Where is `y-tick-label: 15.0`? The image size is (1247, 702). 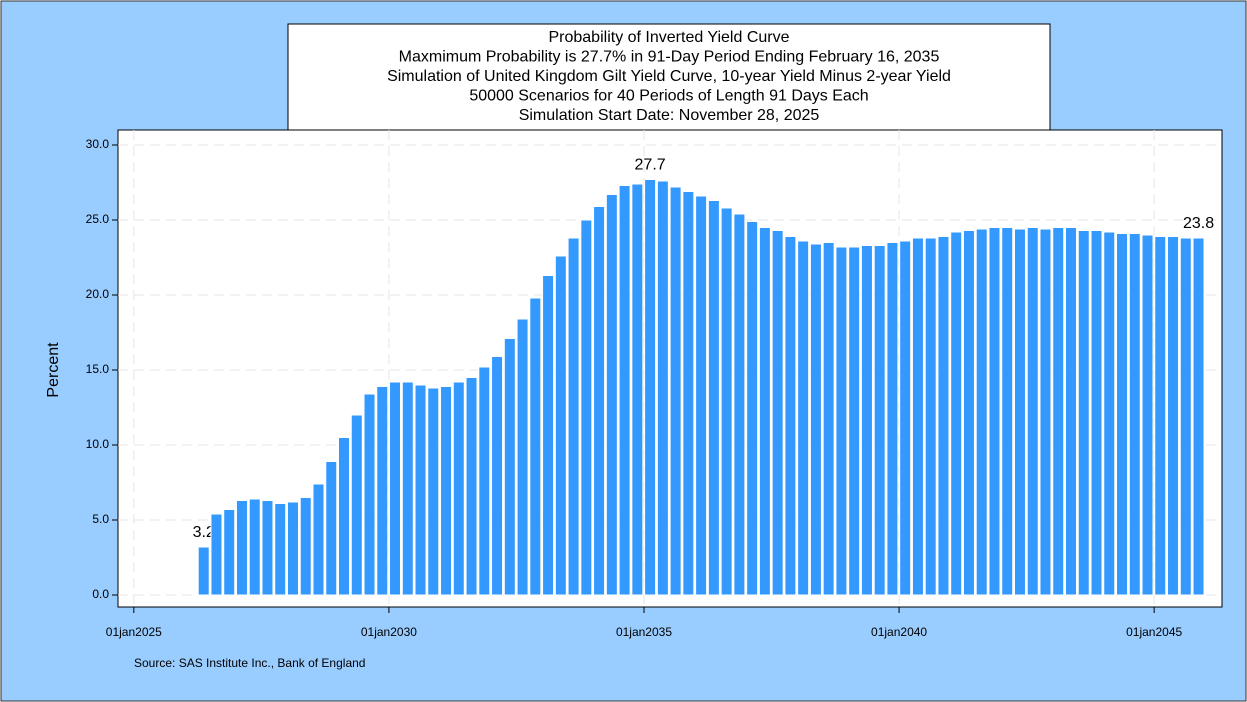 y-tick-label: 15.0 is located at coordinates (98, 369).